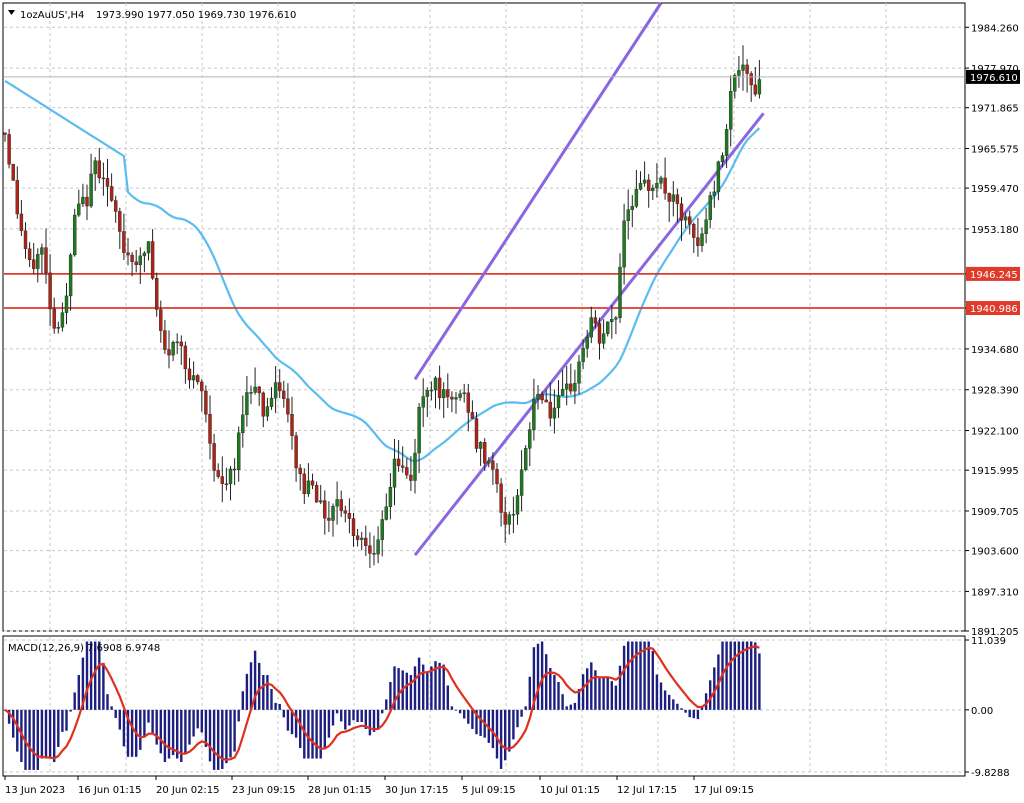 This screenshot has width=1024, height=803. What do you see at coordinates (994, 275) in the screenshot?
I see `price-tick-label: 1946.245` at bounding box center [994, 275].